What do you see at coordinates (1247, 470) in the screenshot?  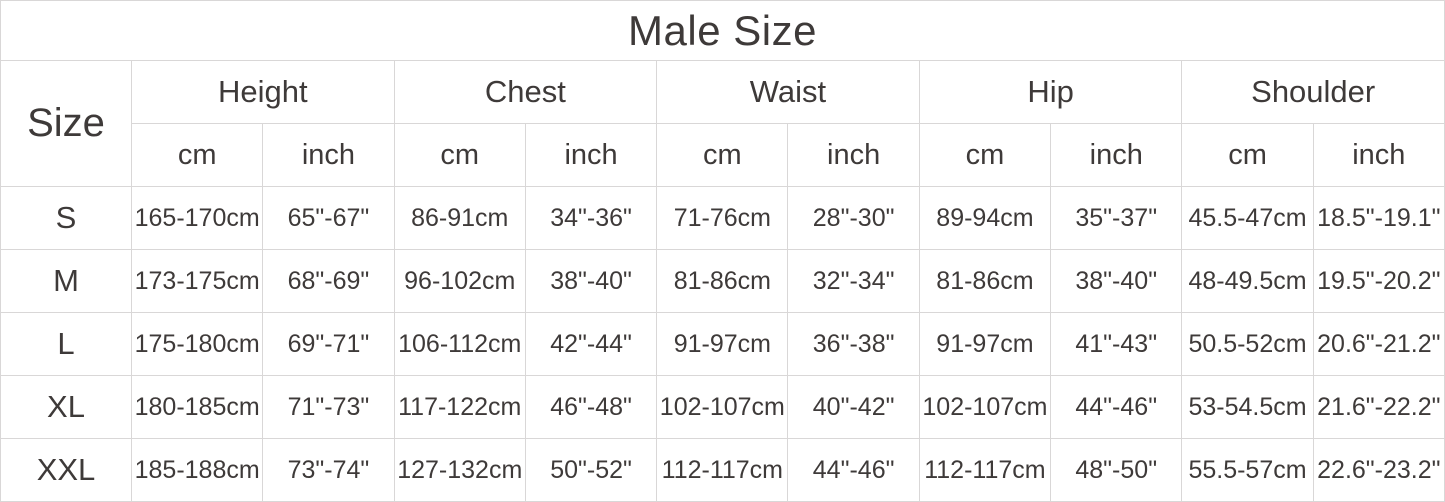 I see `cell-shoulder-cm: 55.5-57cm` at bounding box center [1247, 470].